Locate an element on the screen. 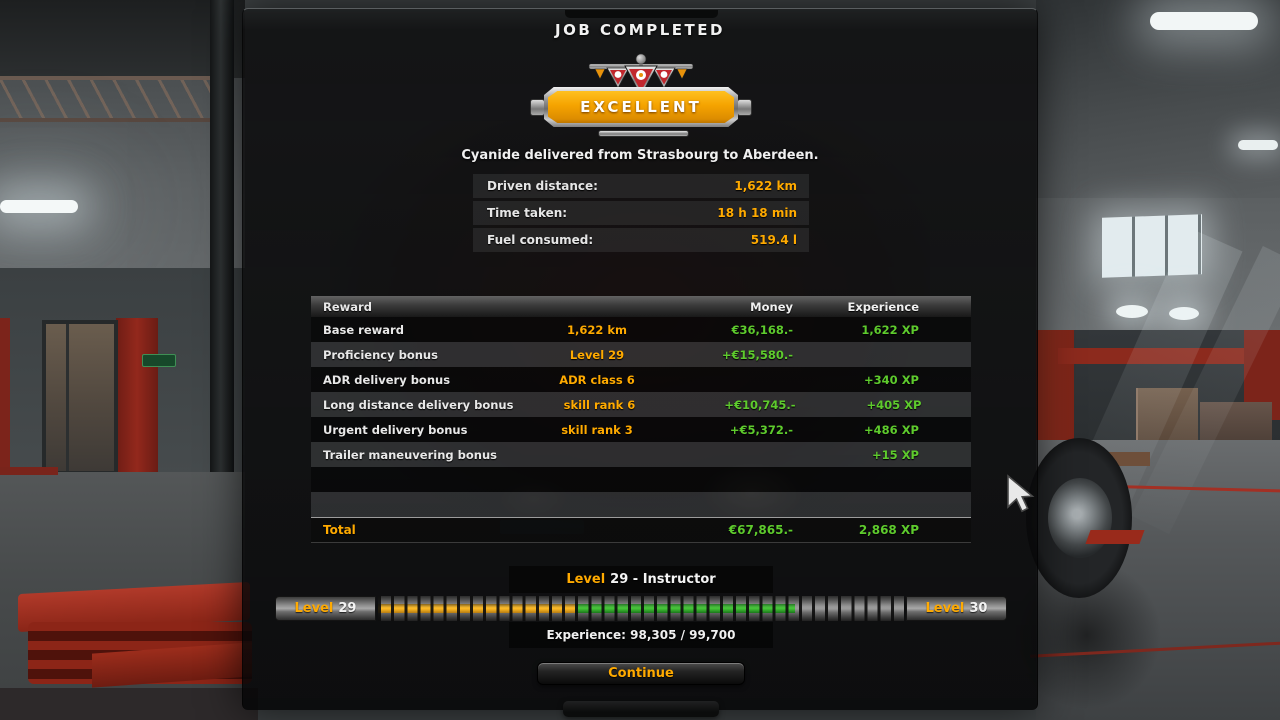 The width and height of the screenshot is (1280, 720). row-detail: Level 29 is located at coordinates (597, 354).